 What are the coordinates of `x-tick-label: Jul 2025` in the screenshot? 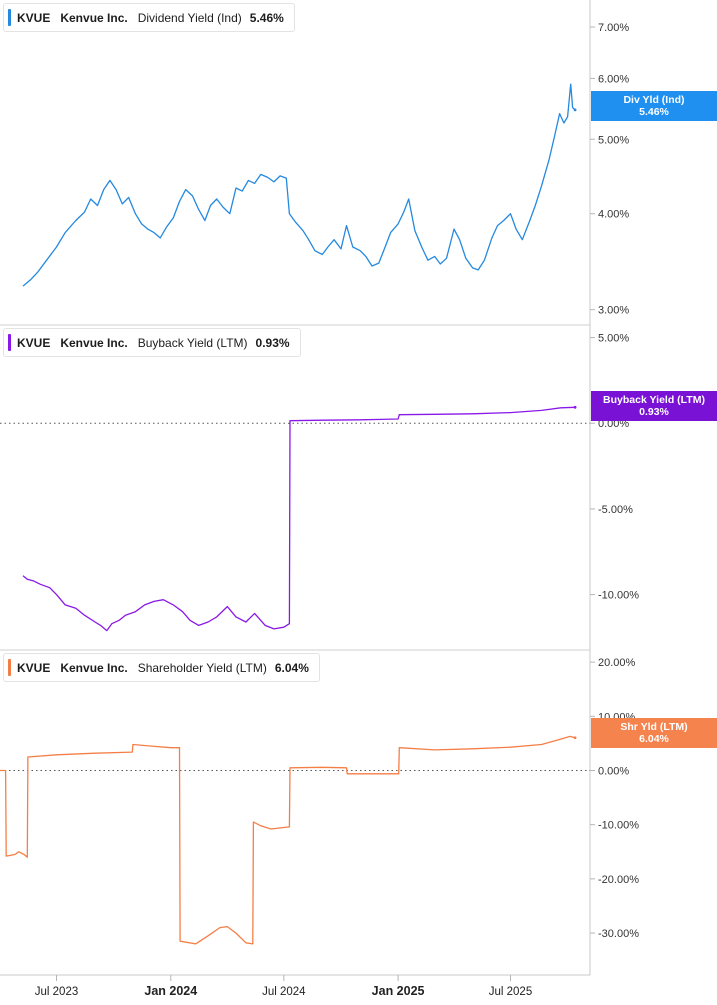 It's located at (510, 992).